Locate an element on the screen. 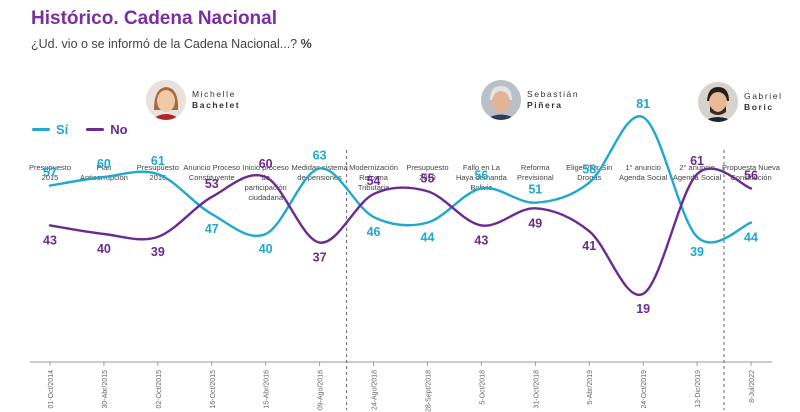 The height and width of the screenshot is (412, 800). boric-portrait is located at coordinates (718, 102).